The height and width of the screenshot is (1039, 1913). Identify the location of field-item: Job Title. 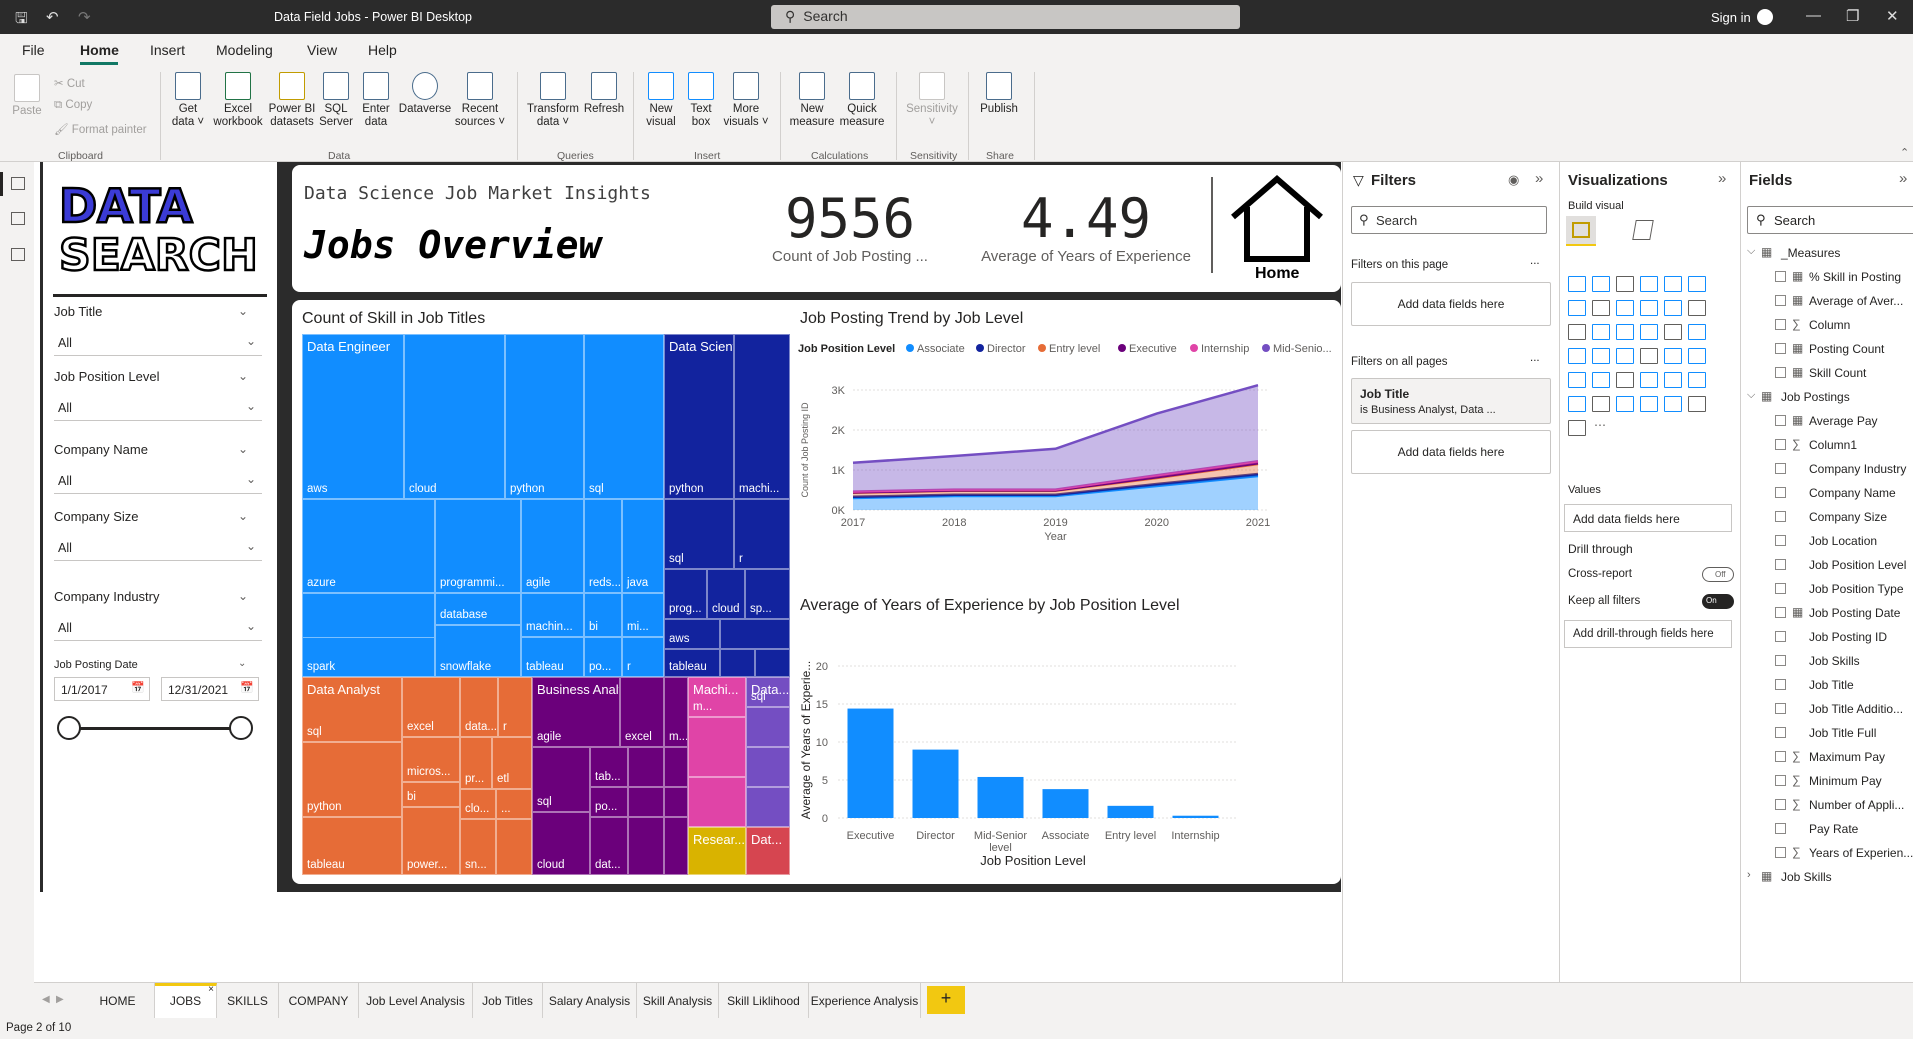
(1814, 685).